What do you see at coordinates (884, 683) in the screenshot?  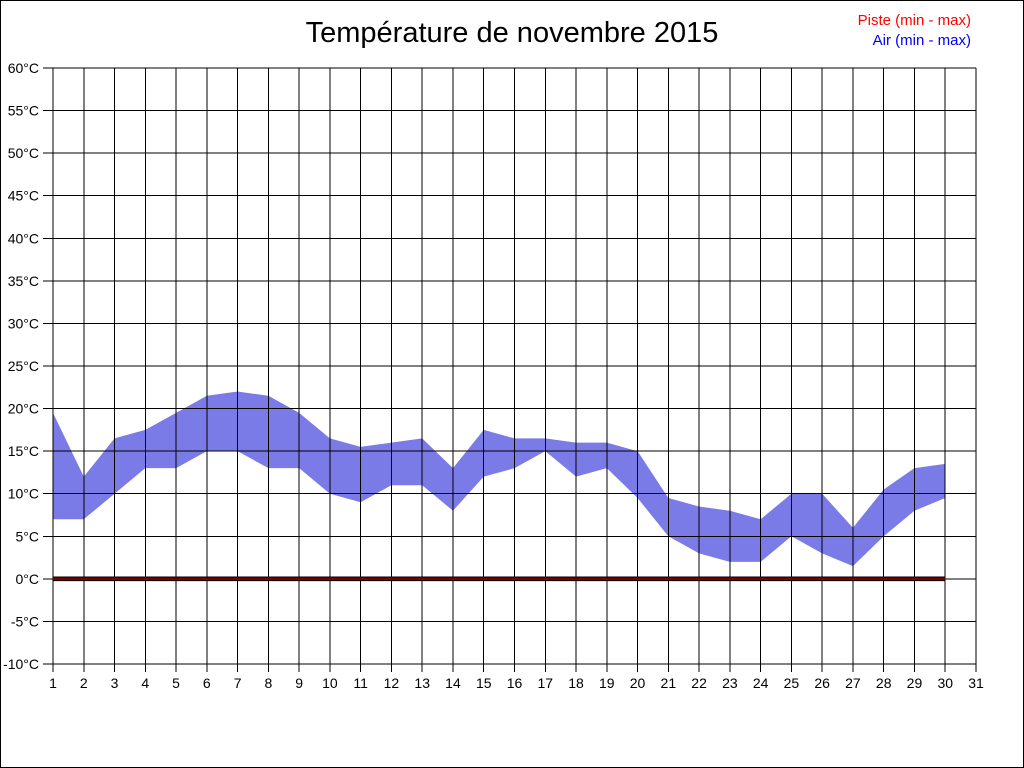 I see `svg-text: 28` at bounding box center [884, 683].